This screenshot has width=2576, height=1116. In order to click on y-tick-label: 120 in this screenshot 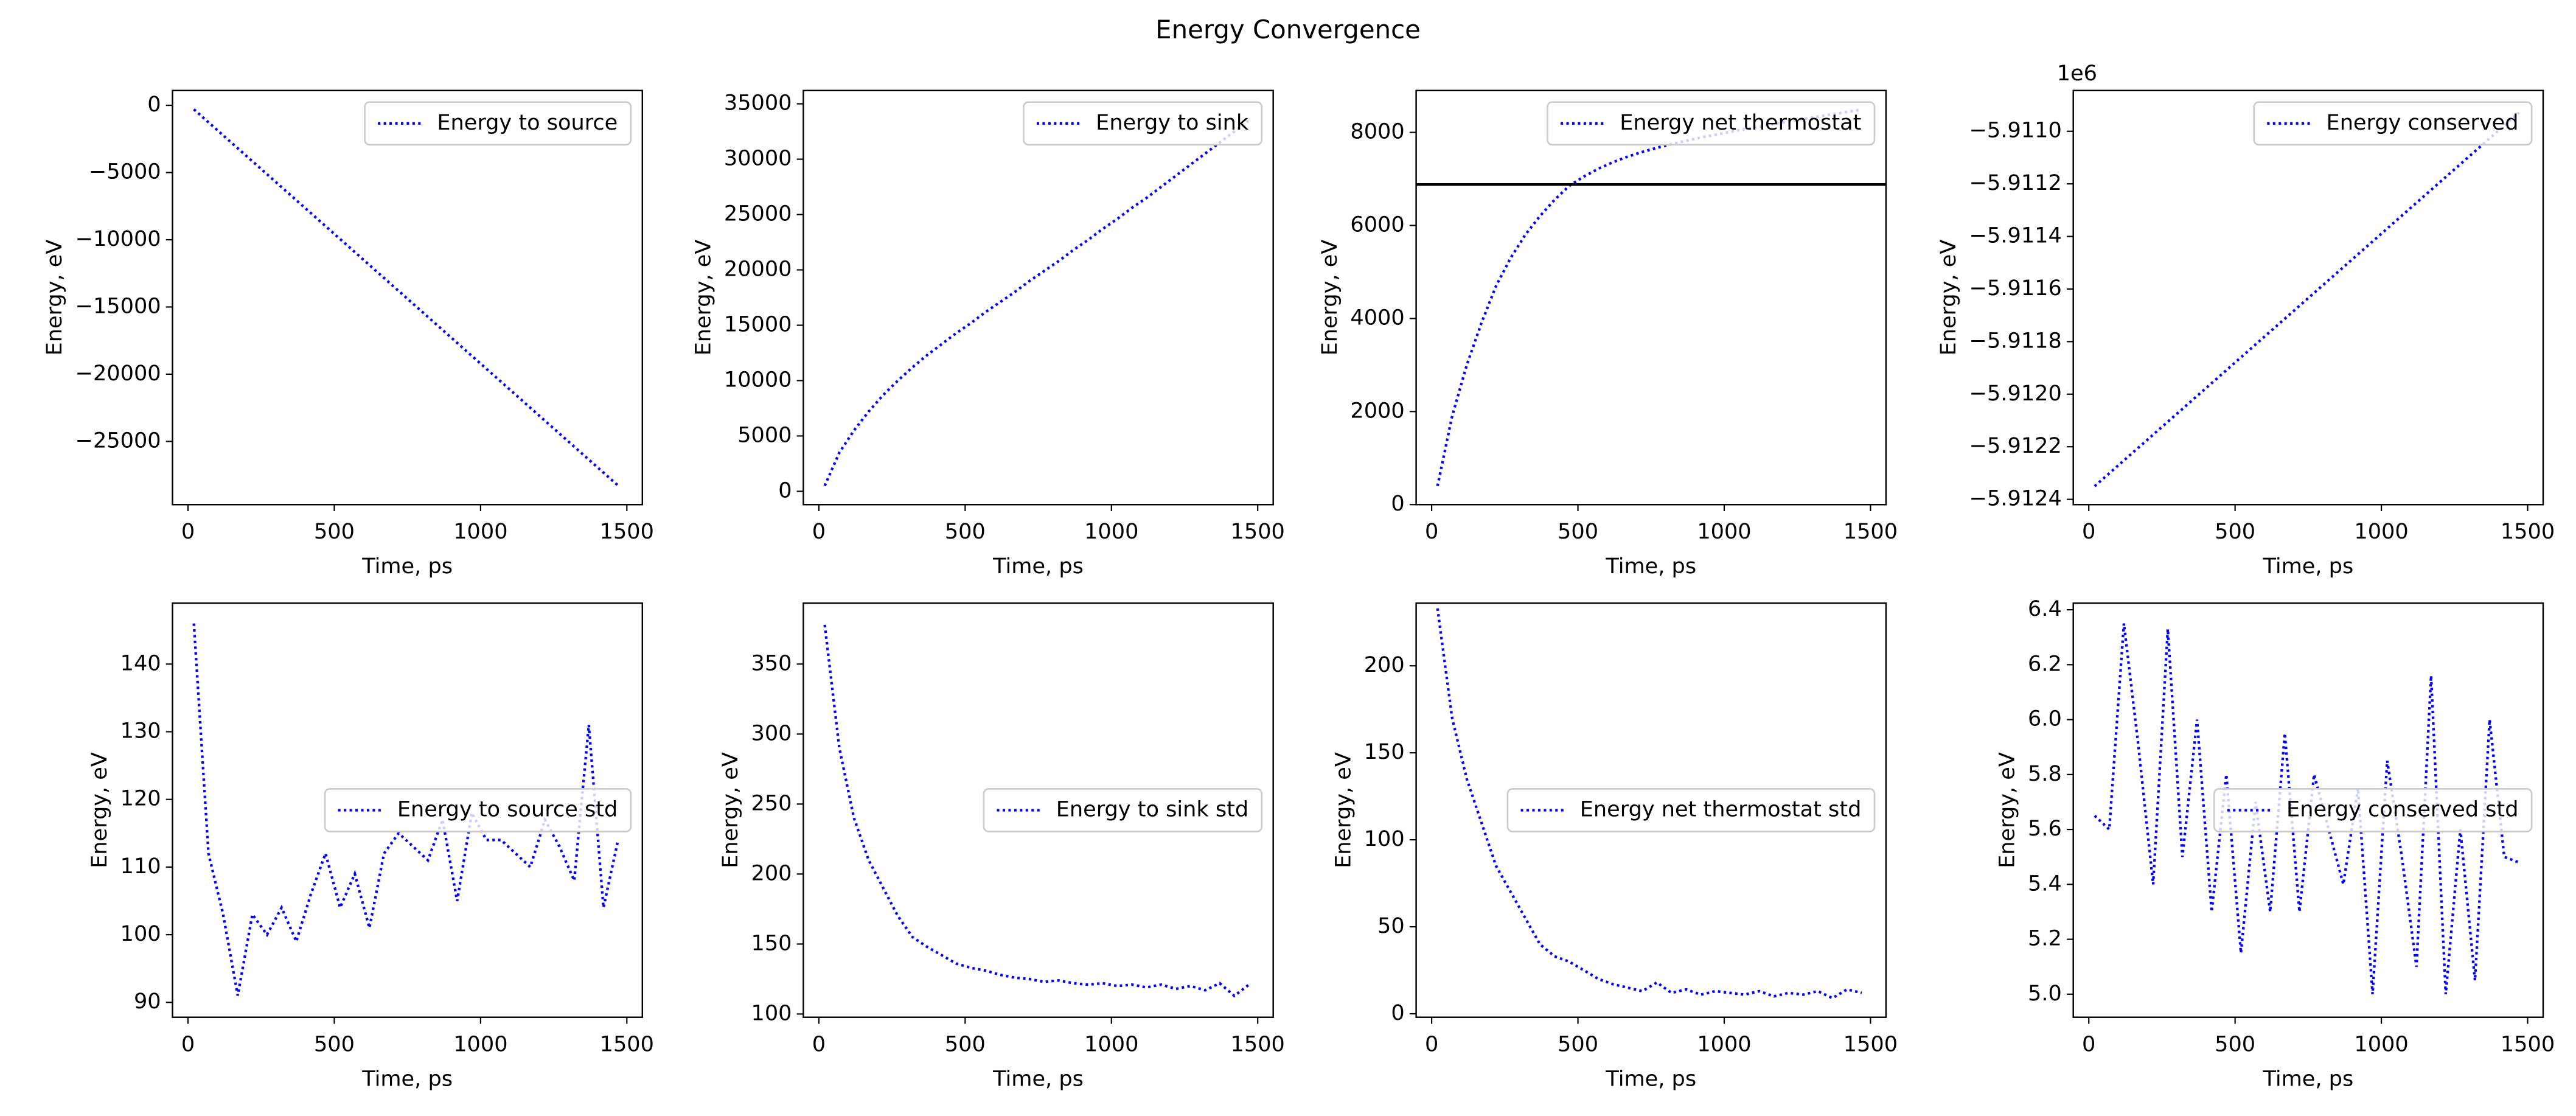, I will do `click(140, 798)`.